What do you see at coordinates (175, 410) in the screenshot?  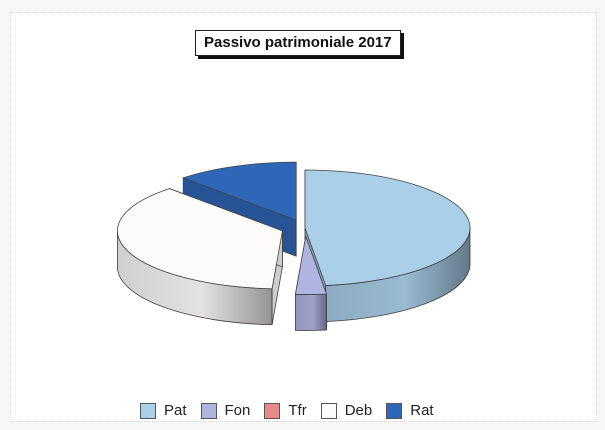 I see `legend-label: Pat` at bounding box center [175, 410].